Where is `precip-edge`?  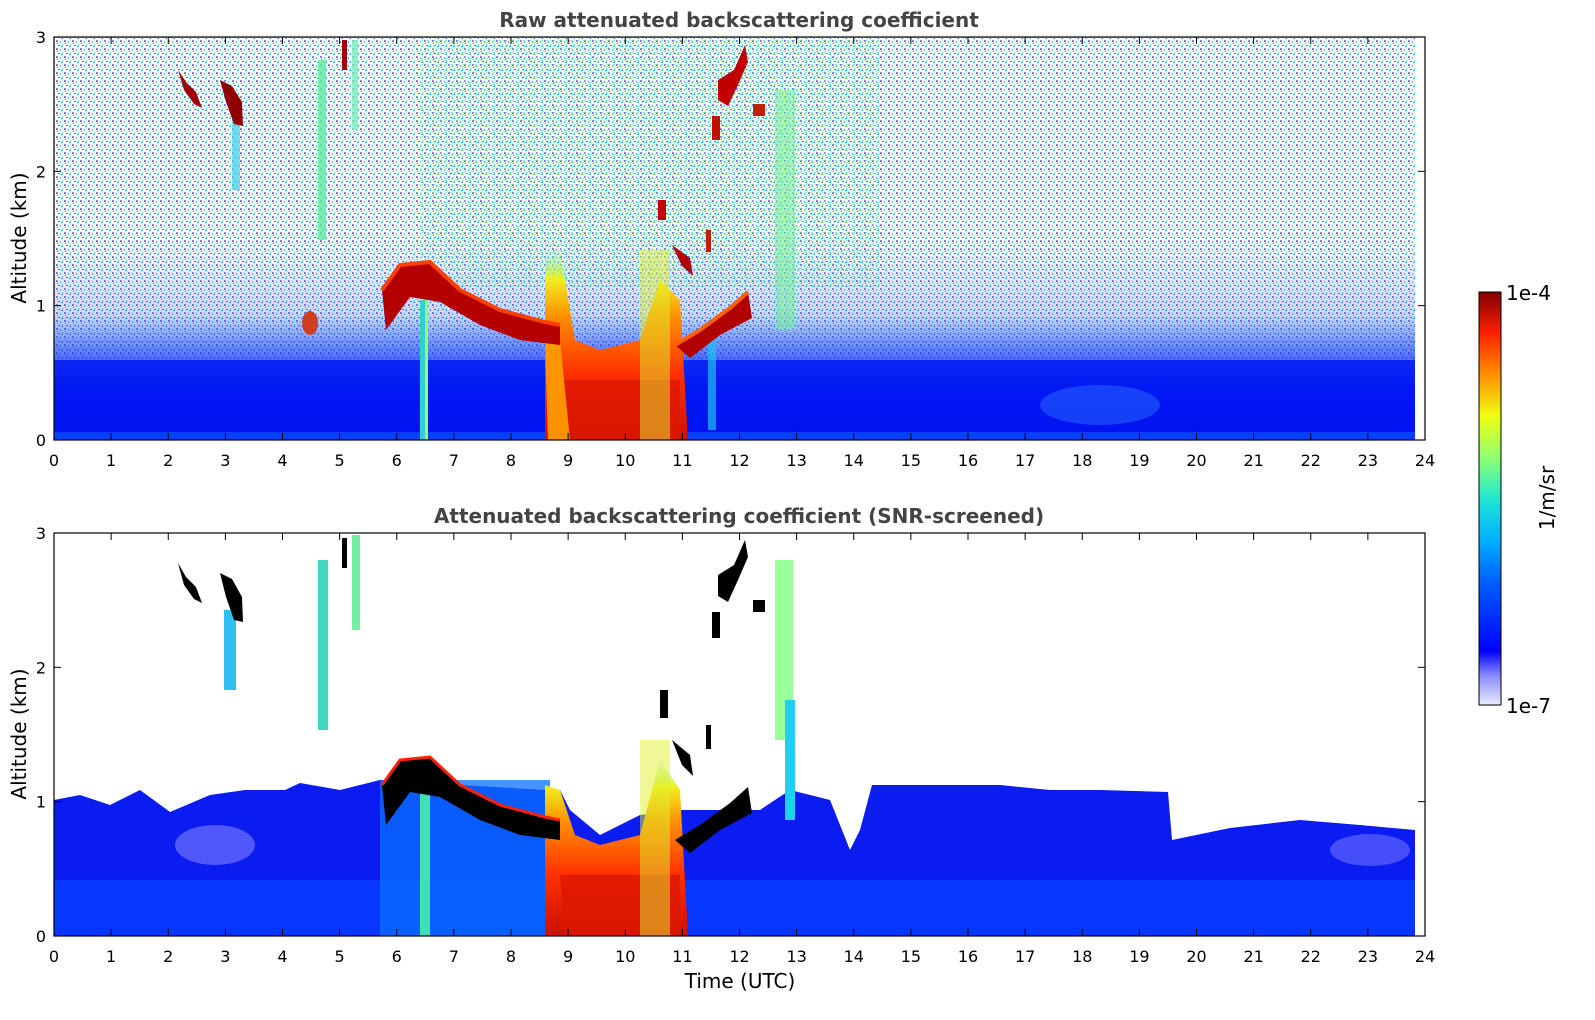
precip-edge is located at coordinates (557, 390).